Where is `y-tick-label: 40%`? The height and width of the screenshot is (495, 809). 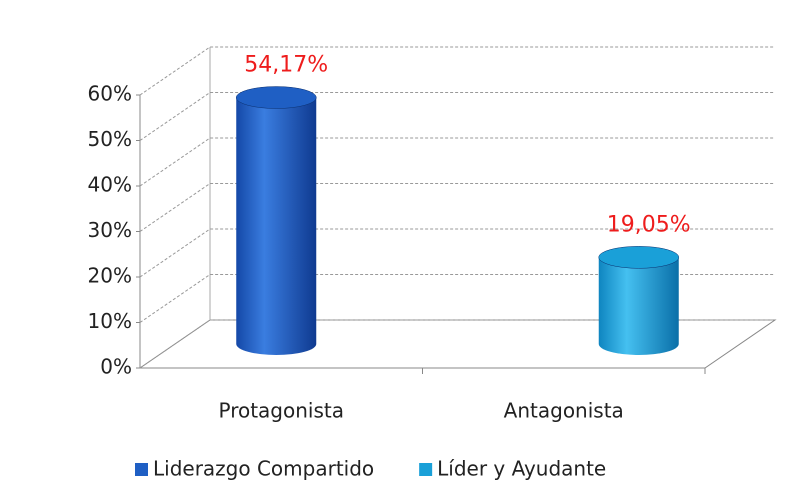 y-tick-label: 40% is located at coordinates (110, 185).